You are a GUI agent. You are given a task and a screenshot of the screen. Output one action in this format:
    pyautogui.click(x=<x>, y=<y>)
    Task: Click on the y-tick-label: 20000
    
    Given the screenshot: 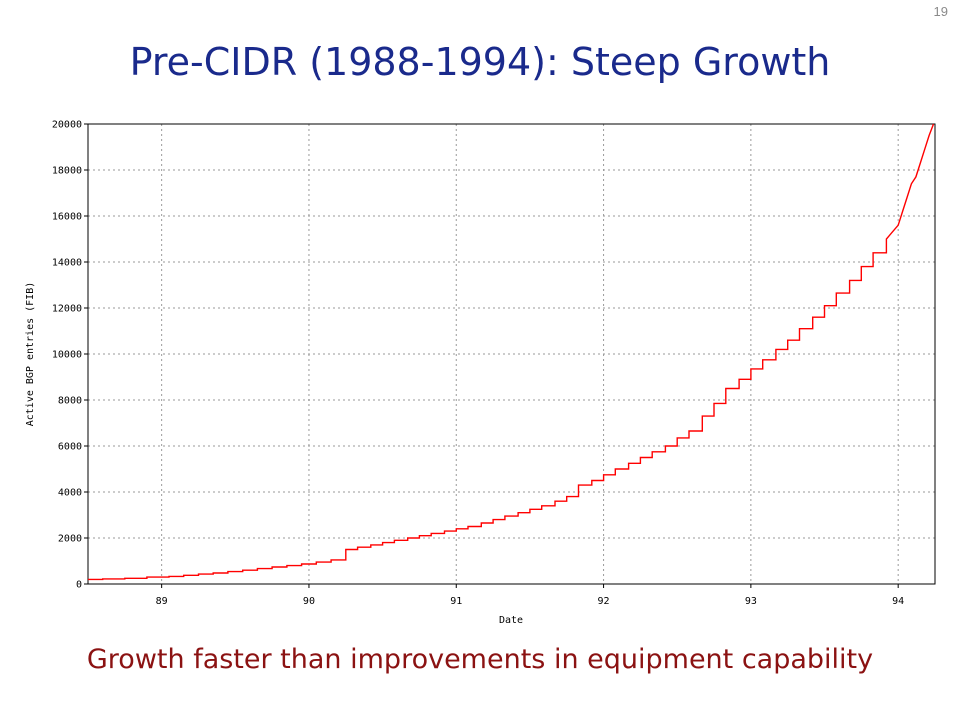 What is the action you would take?
    pyautogui.click(x=67, y=125)
    